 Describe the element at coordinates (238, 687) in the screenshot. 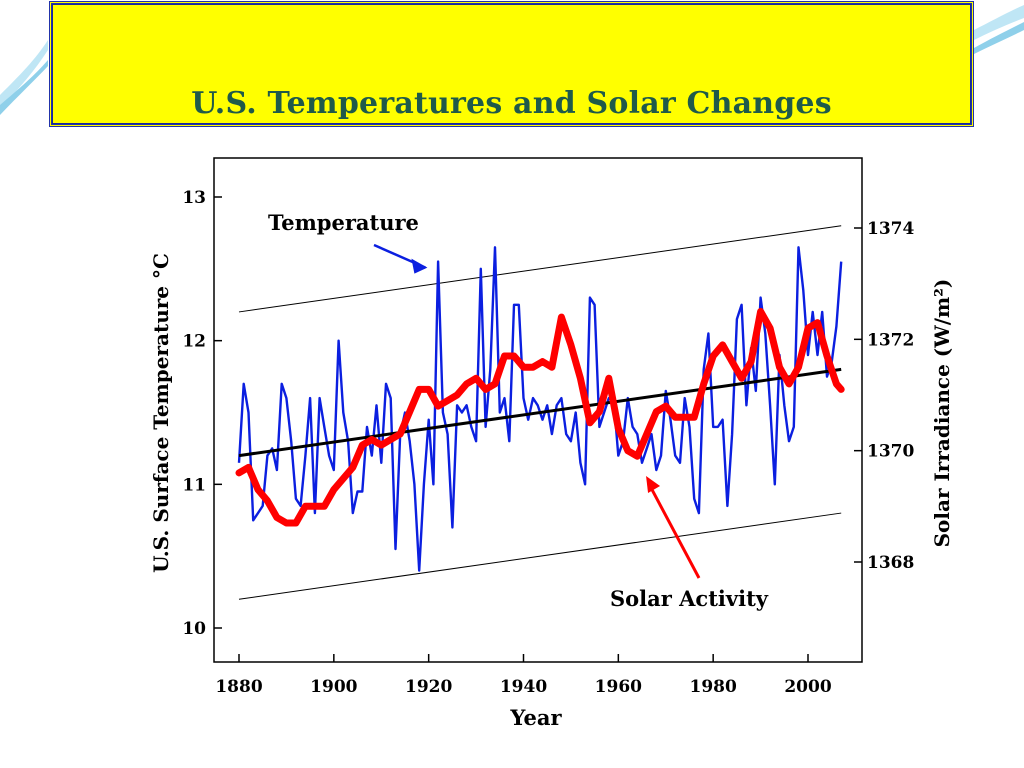

I see `x-axis-tick-label: 1880` at that location.